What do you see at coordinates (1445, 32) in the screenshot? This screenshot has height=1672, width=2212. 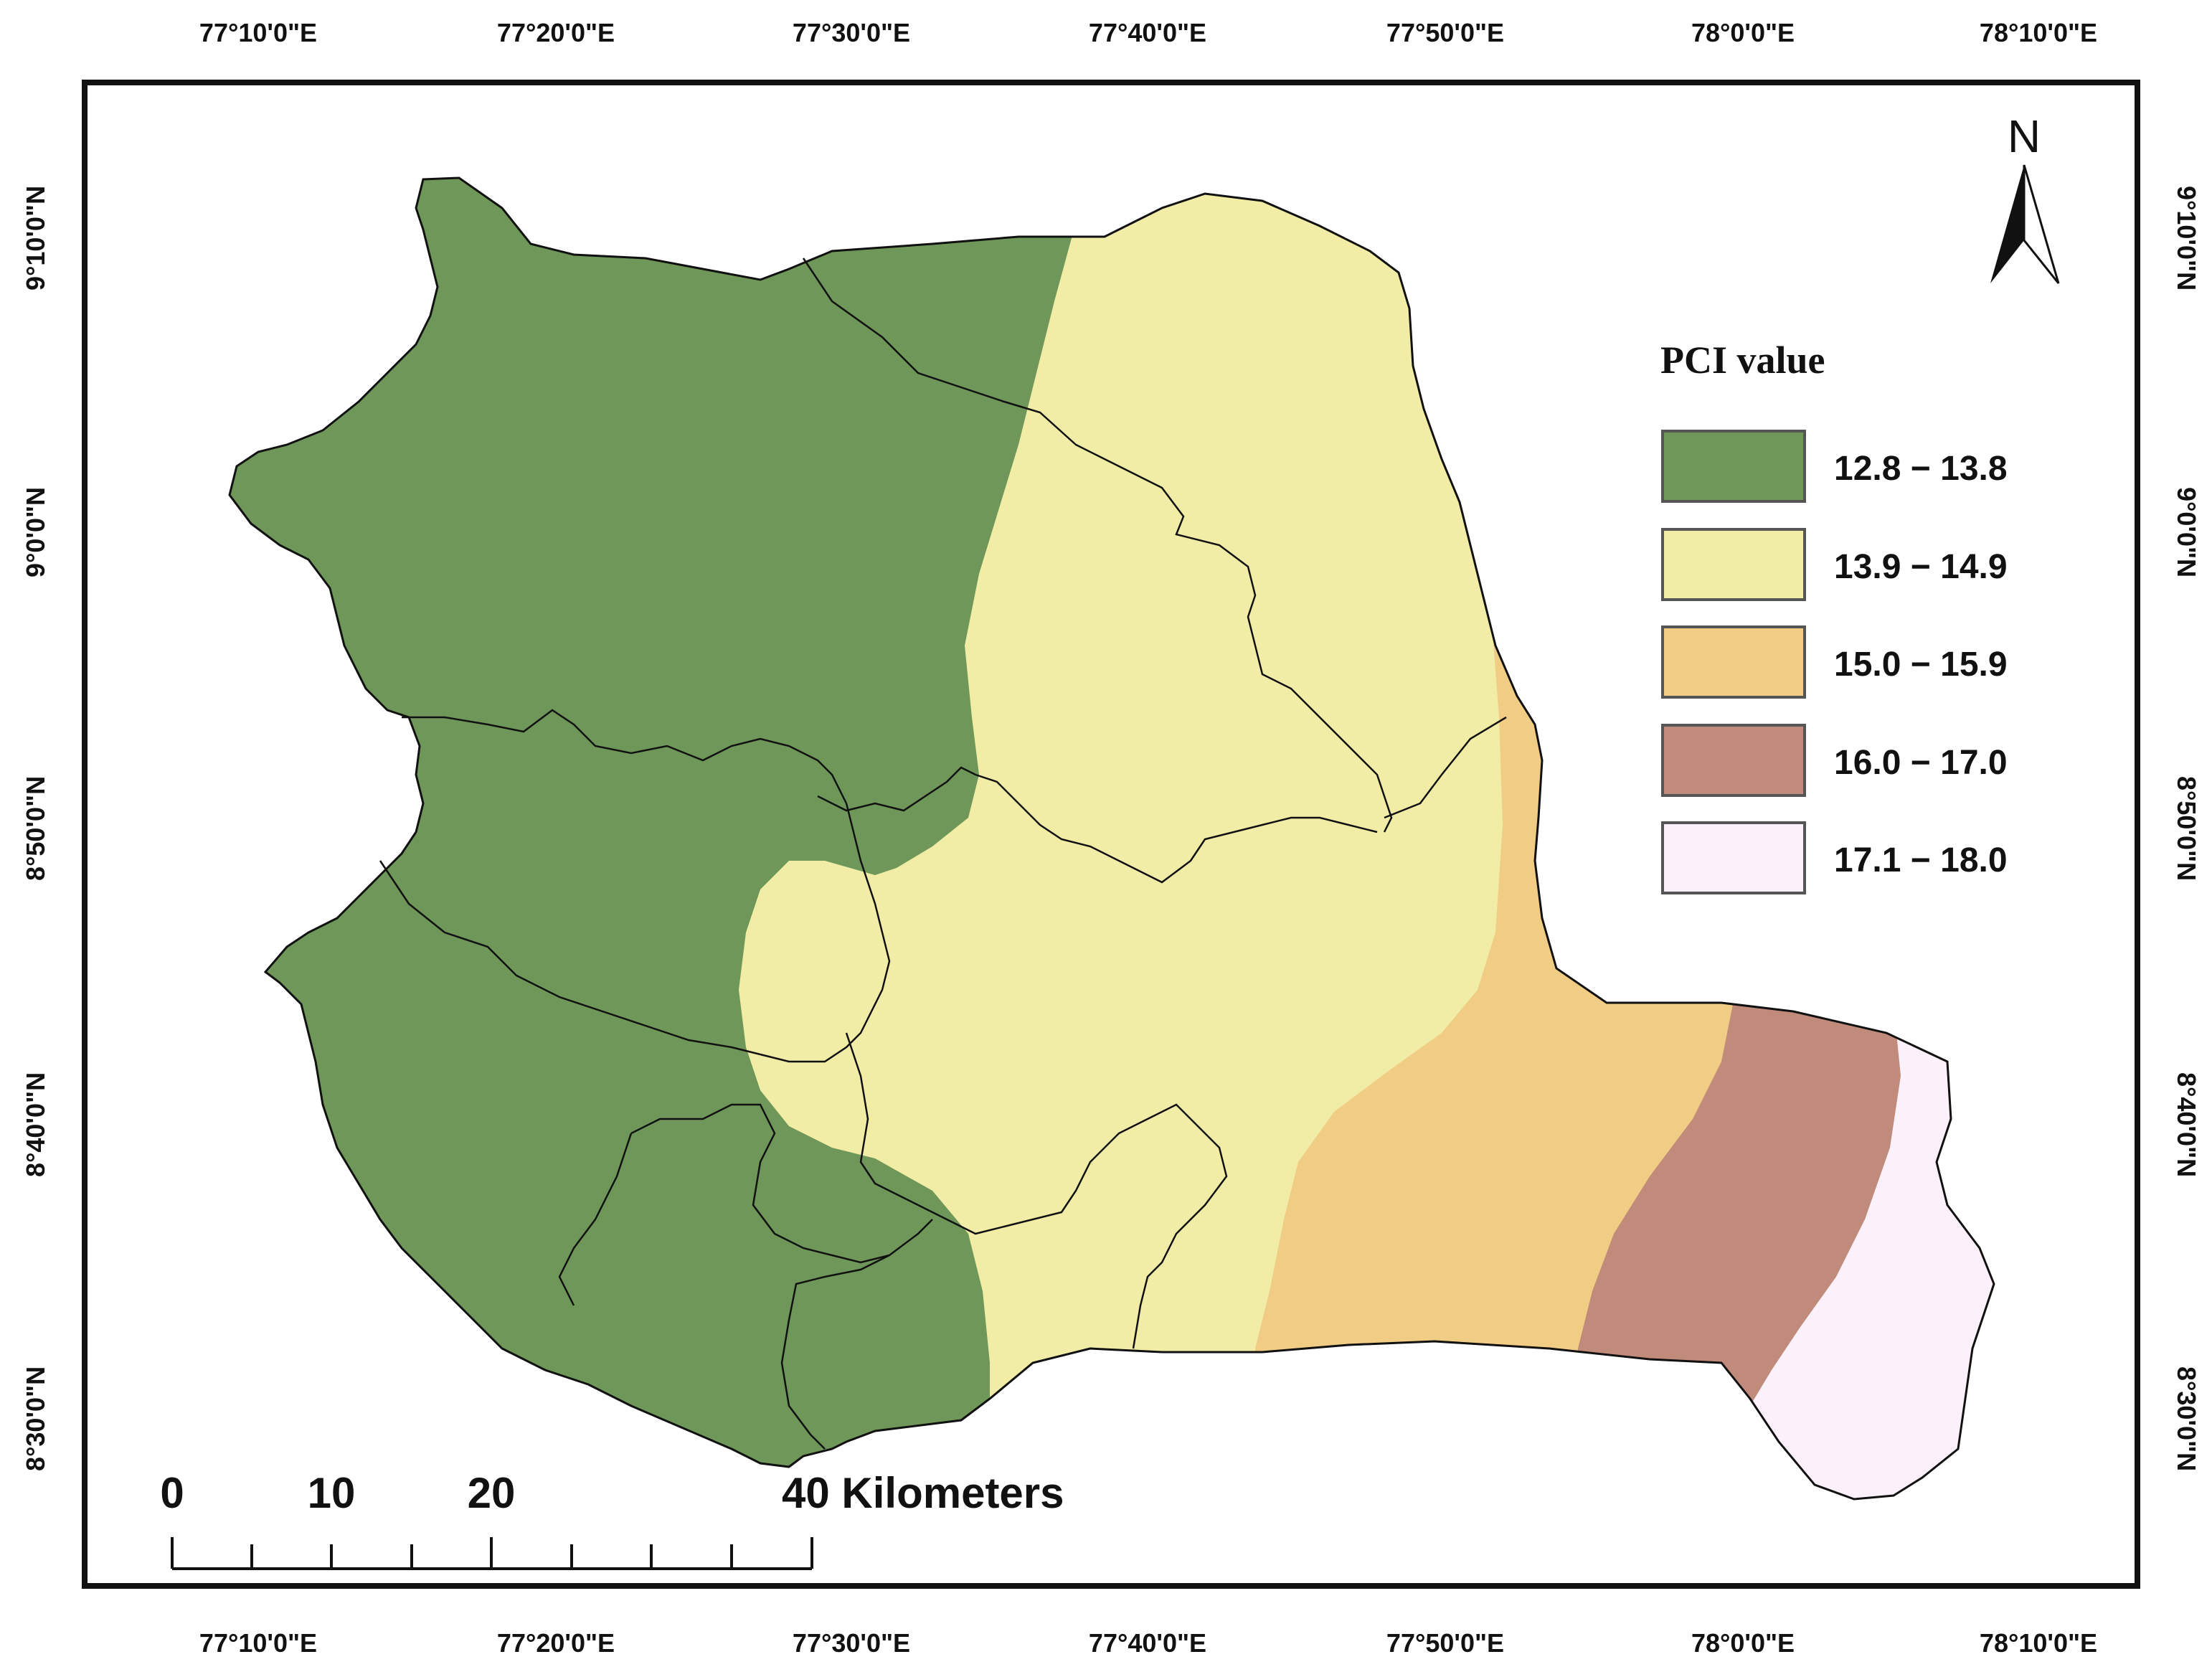 I see `top-lon-label: 77°50'0"E` at bounding box center [1445, 32].